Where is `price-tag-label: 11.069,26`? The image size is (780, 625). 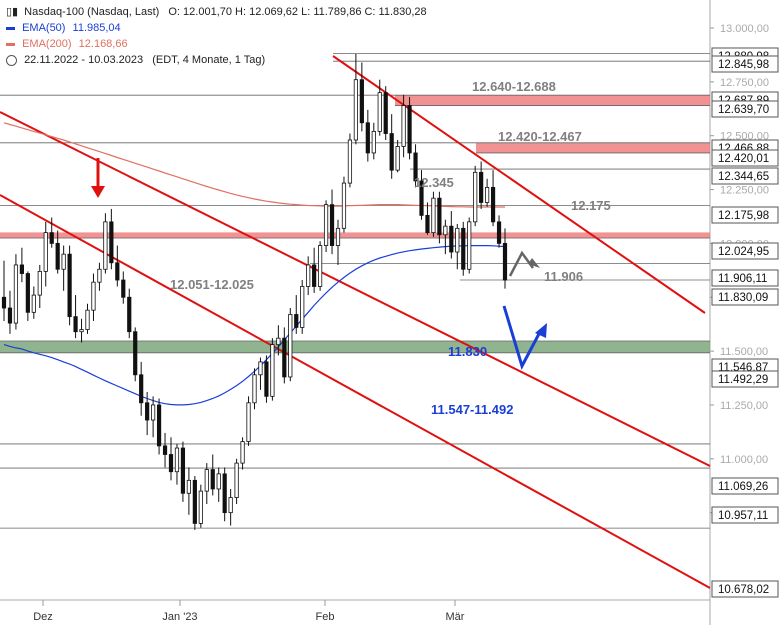 price-tag-label: 11.069,26 is located at coordinates (743, 487).